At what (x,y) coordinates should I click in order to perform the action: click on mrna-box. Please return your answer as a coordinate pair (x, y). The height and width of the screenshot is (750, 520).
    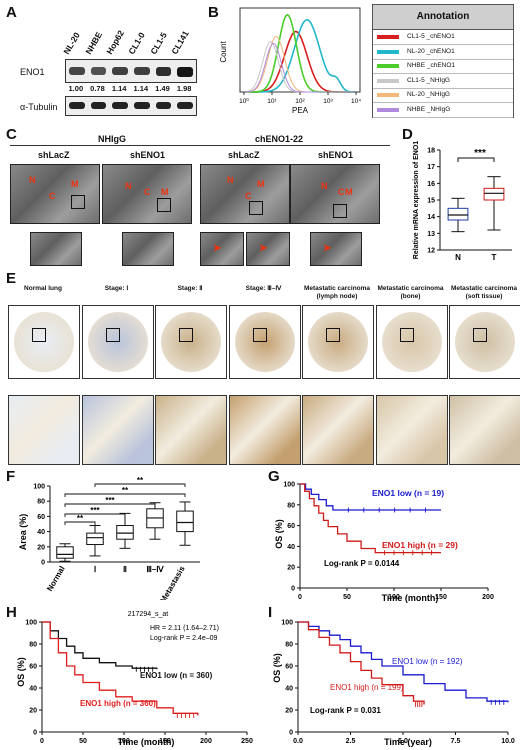
    Looking at the image, I should click on (494, 194).